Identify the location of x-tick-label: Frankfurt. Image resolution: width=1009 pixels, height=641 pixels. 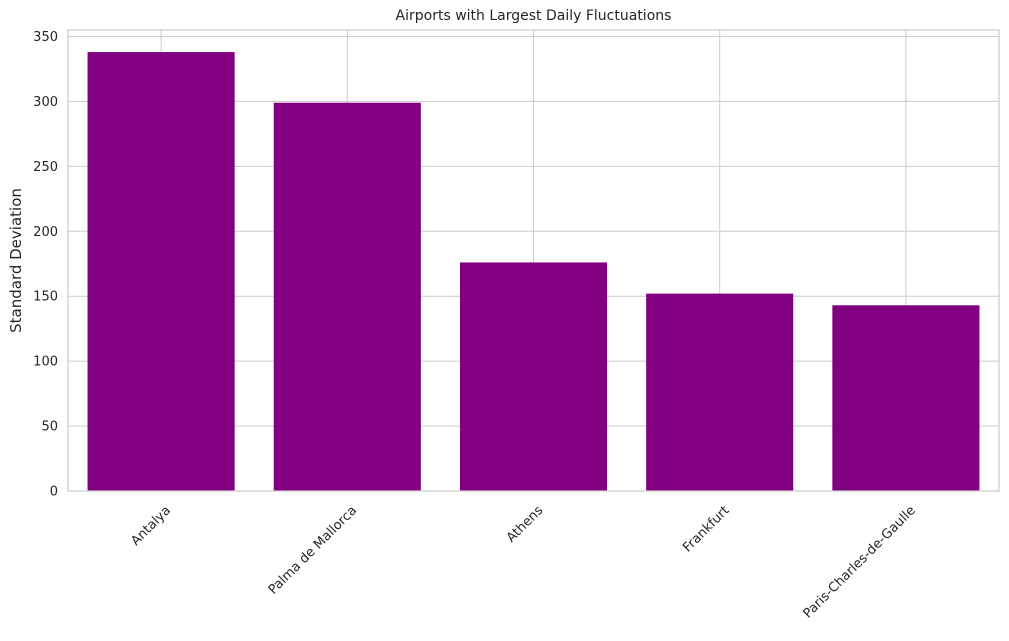
(706, 529).